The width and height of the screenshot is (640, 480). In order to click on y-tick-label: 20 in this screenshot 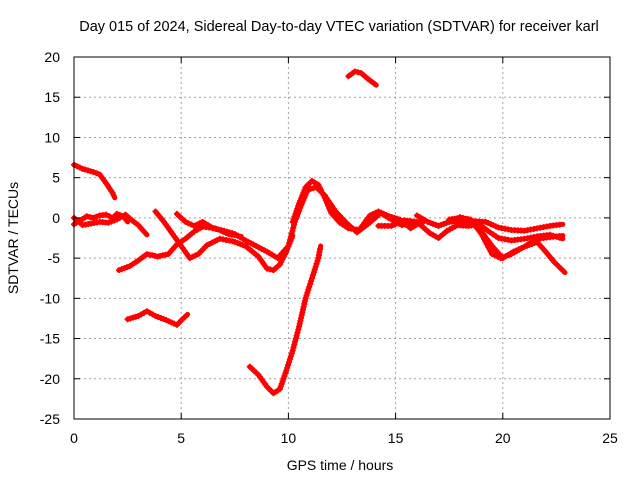, I will do `click(52, 57)`.